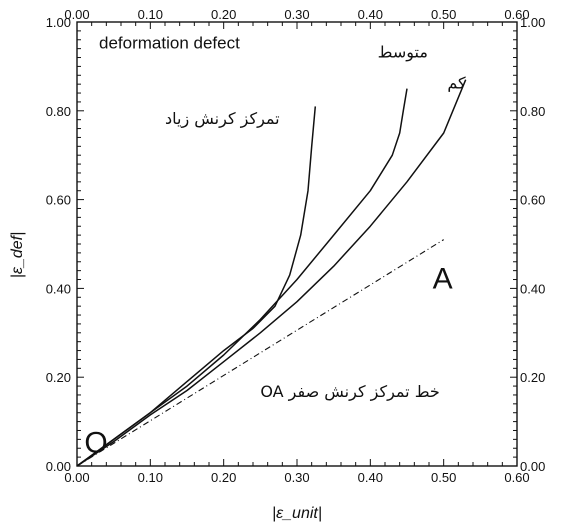 This screenshot has height=525, width=561. Describe the element at coordinates (443, 14) in the screenshot. I see `x-top-tick-label: 0.50` at that location.